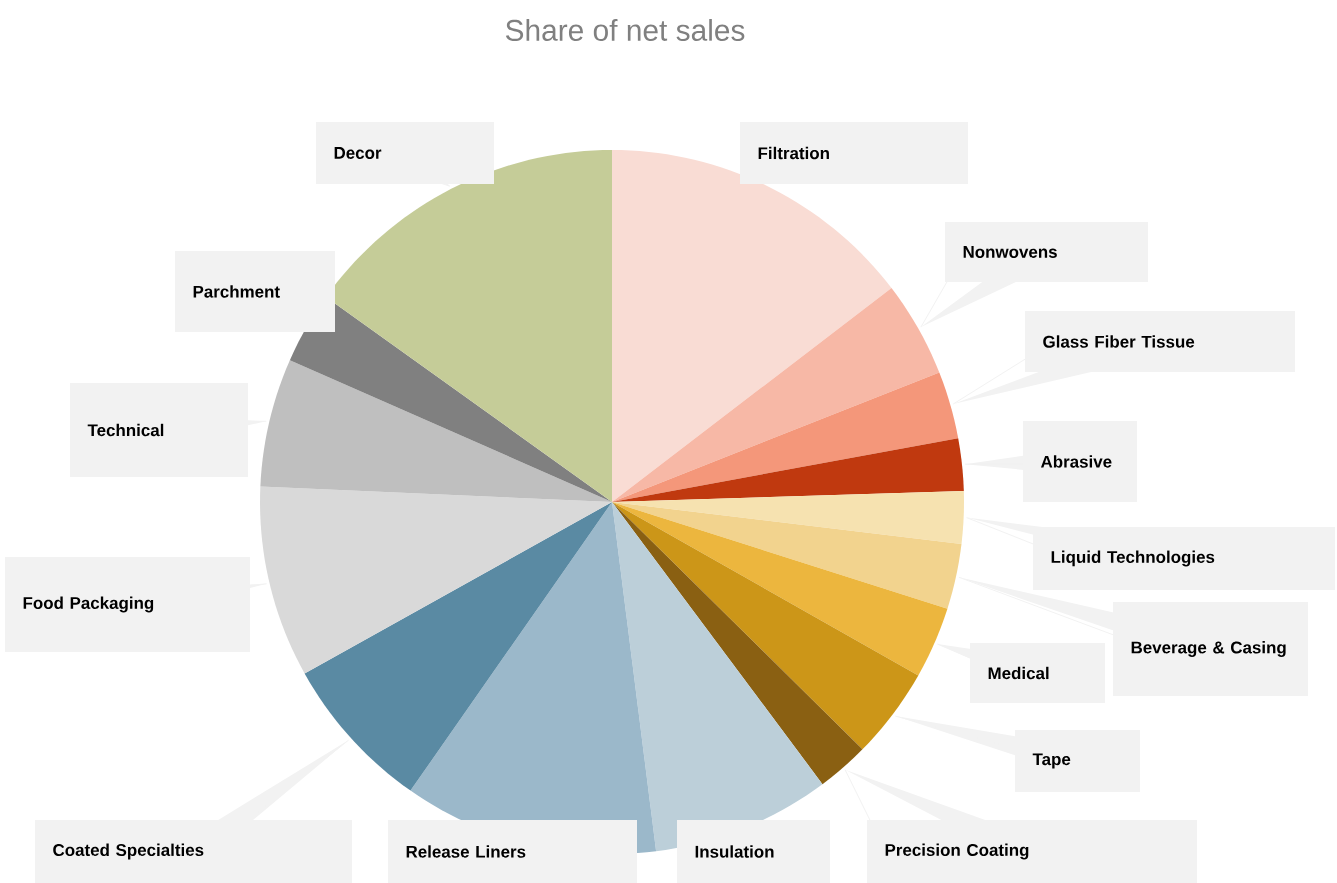  I want to click on slice-label: Parchment, so click(236, 291).